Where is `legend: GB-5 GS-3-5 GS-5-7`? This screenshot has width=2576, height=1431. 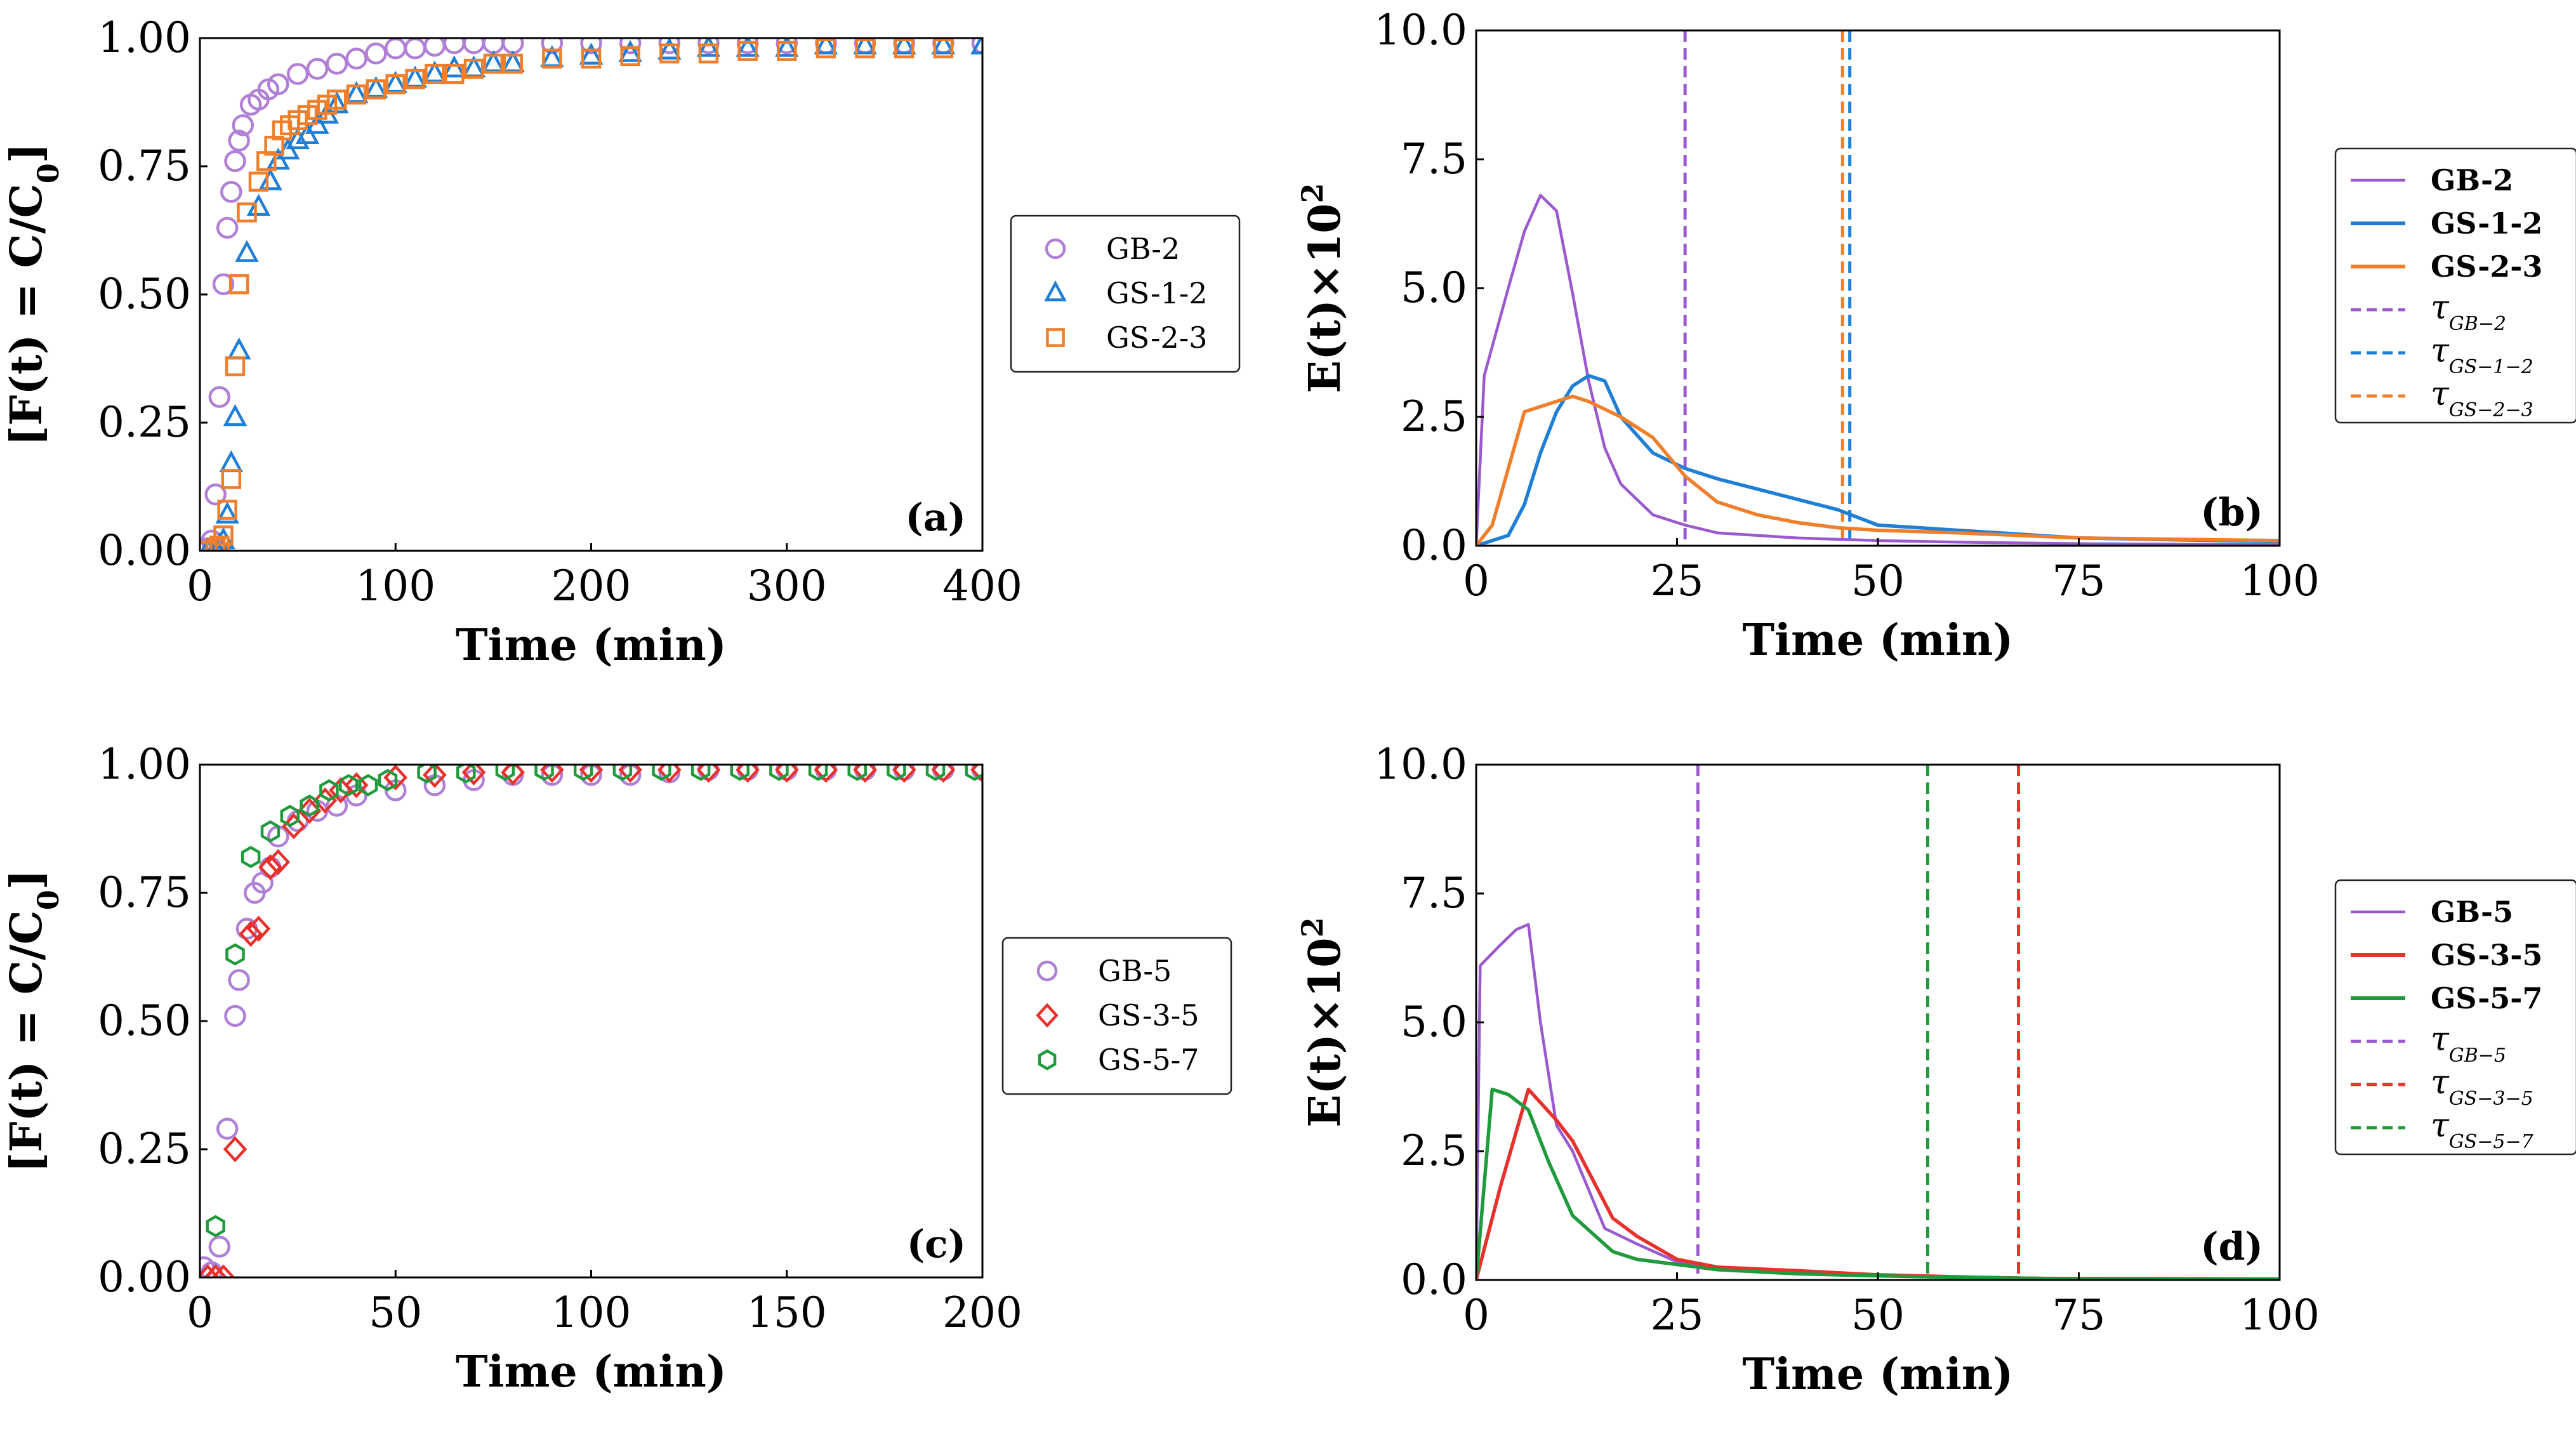
legend: GB-5 GS-3-5 GS-5-7 is located at coordinates (1116, 1016).